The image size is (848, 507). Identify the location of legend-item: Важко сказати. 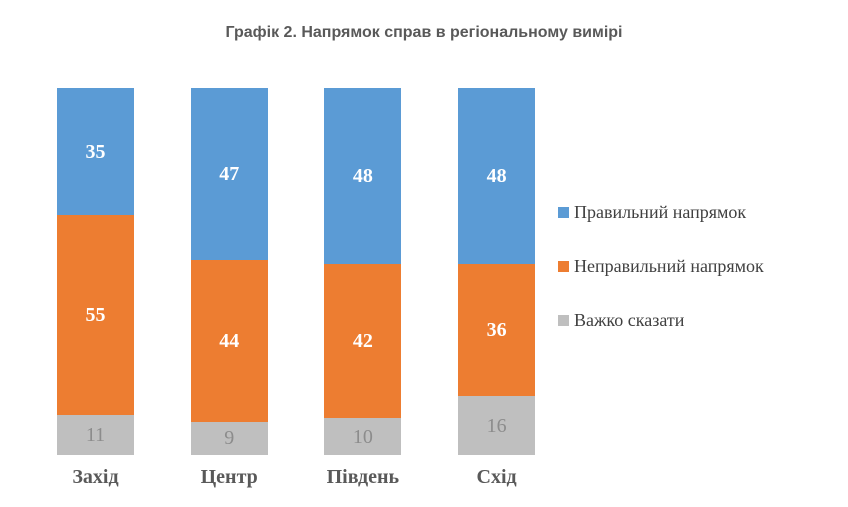
(661, 320).